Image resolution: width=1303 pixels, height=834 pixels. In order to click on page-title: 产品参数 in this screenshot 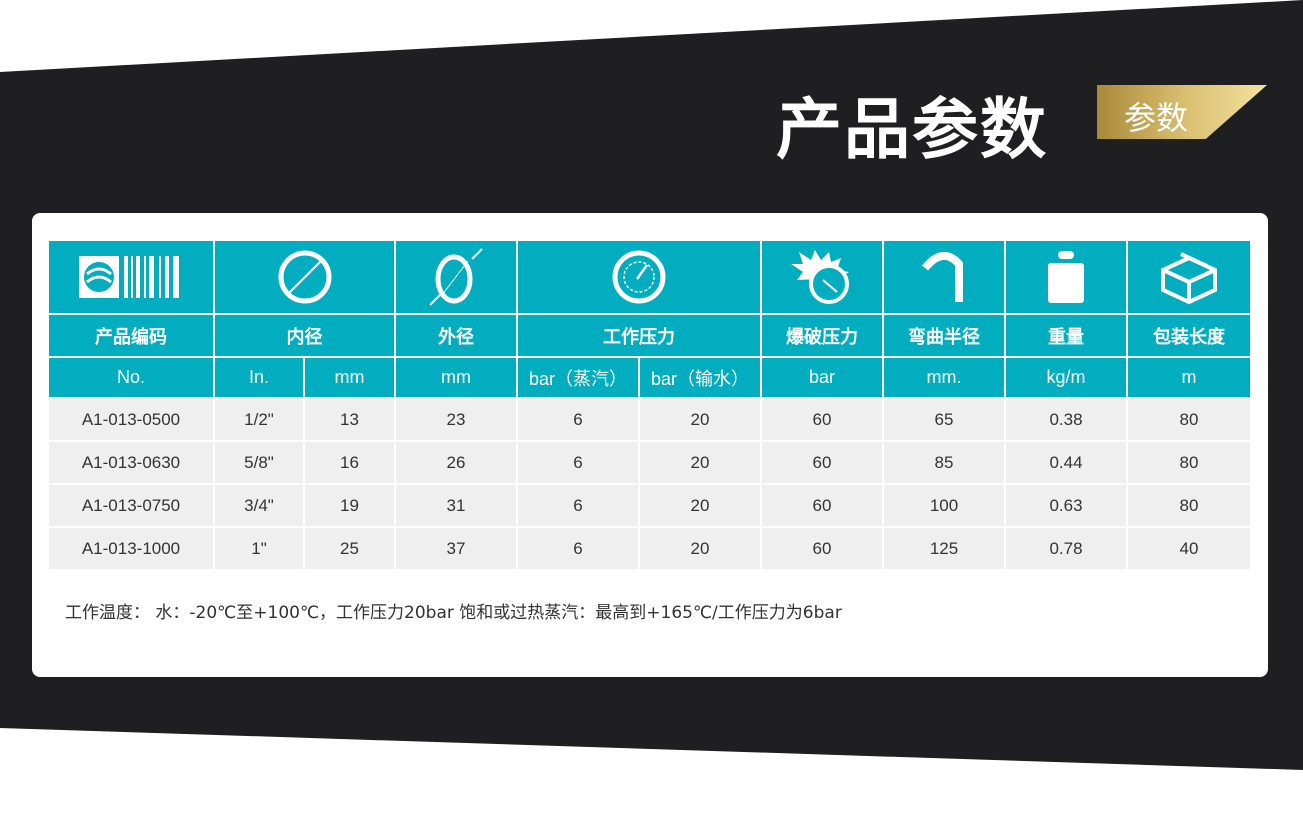, I will do `click(912, 129)`.